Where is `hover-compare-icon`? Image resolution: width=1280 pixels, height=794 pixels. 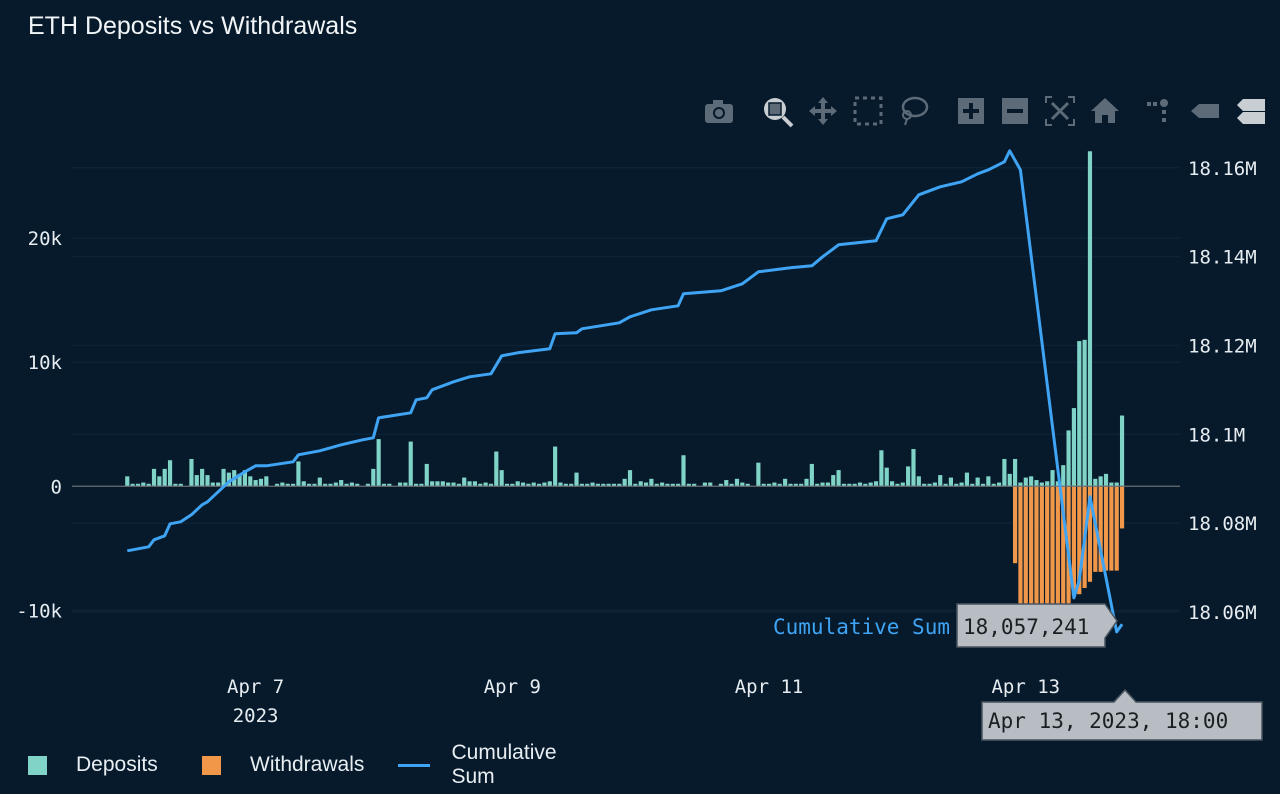 hover-compare-icon is located at coordinates (1251, 111).